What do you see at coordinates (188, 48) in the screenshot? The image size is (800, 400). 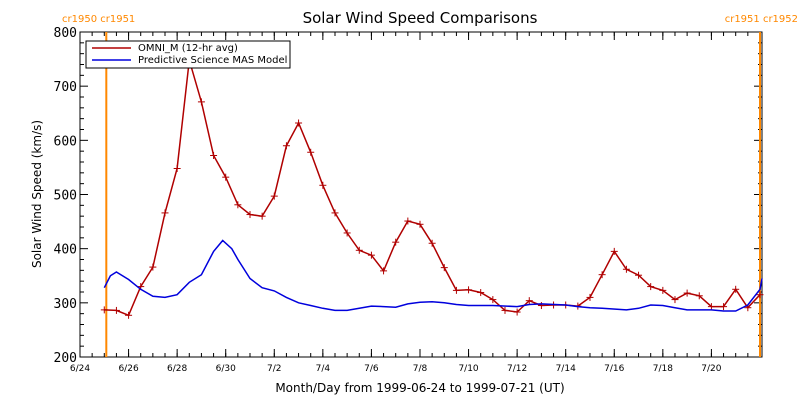 I see `legend-label-omni: OMNI_M (12-hr avg)` at bounding box center [188, 48].